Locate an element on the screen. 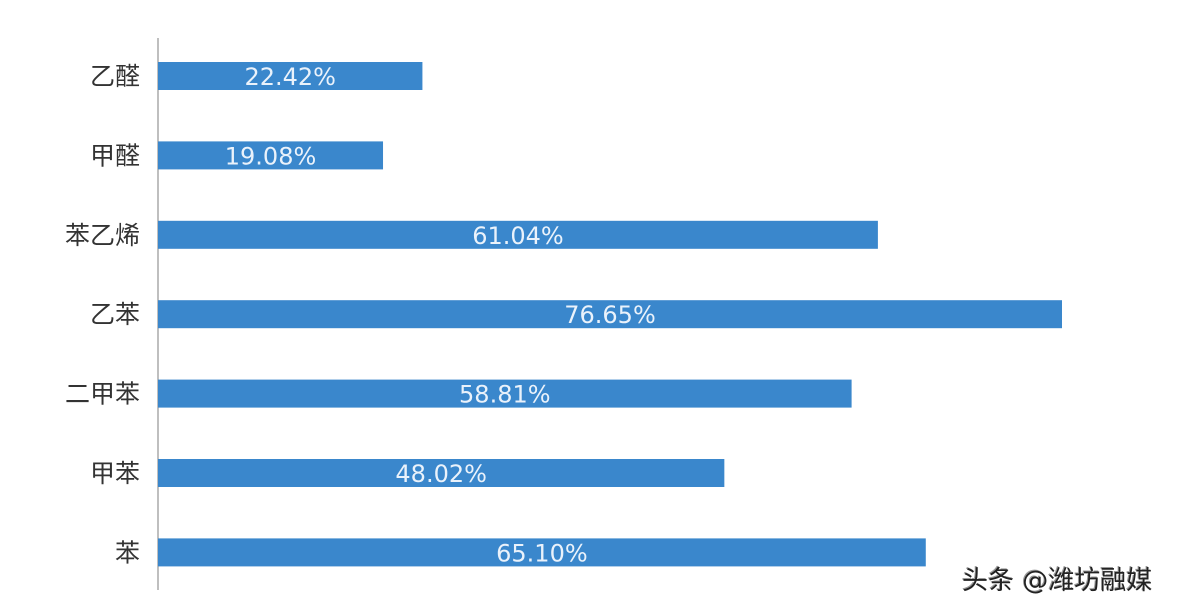 This screenshot has width=1200, height=612. data-label: 48.02% is located at coordinates (441, 474).